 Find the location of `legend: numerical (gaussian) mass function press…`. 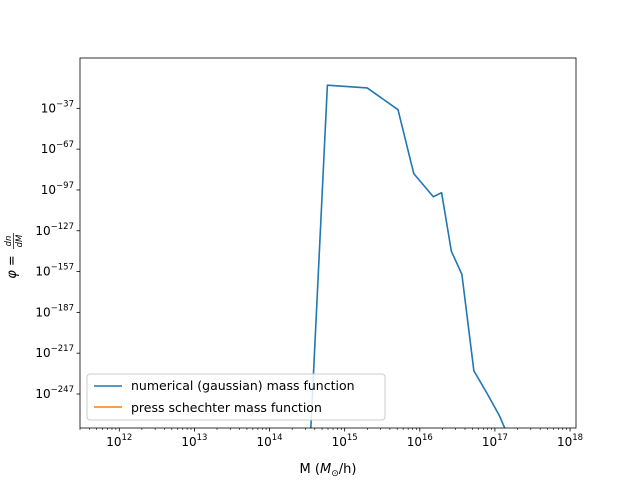

legend: numerical (gaussian) mass function press… is located at coordinates (236, 397).